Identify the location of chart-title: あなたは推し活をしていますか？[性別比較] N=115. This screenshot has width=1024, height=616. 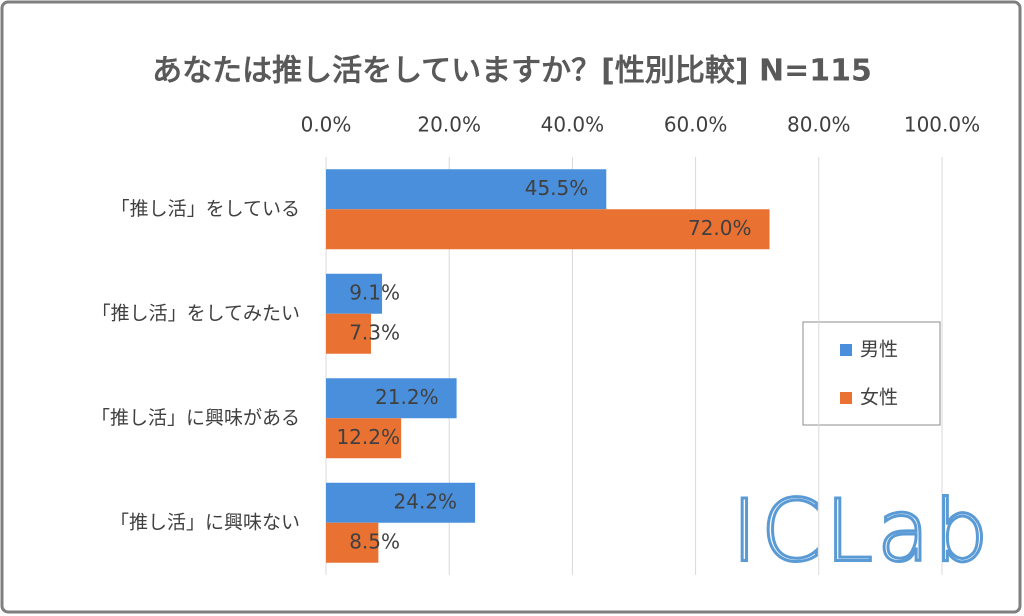
(512, 71).